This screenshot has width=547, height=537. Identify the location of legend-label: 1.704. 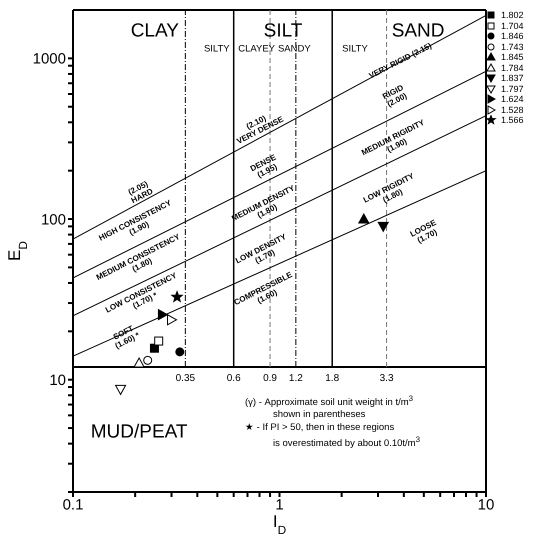
(512, 25).